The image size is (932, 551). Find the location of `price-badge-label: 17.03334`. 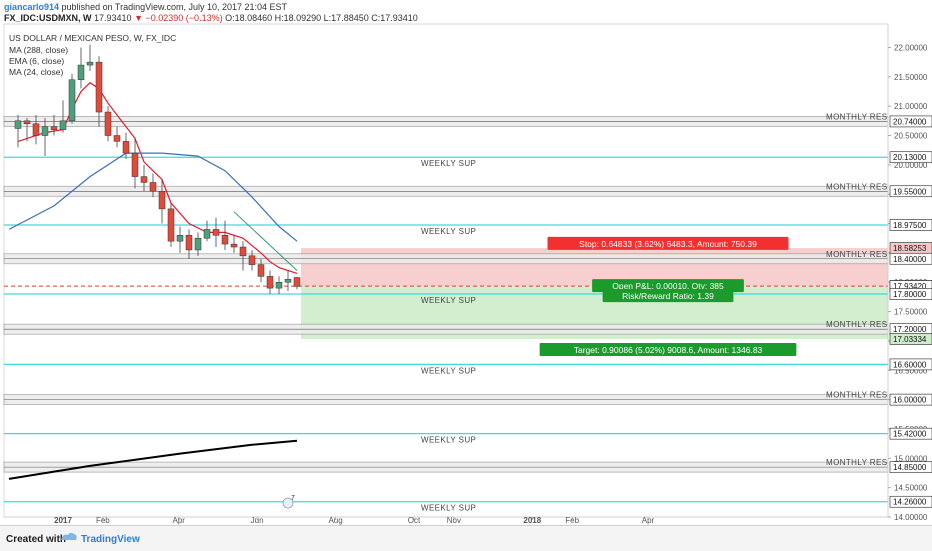

price-badge-label: 17.03334 is located at coordinates (910, 339).